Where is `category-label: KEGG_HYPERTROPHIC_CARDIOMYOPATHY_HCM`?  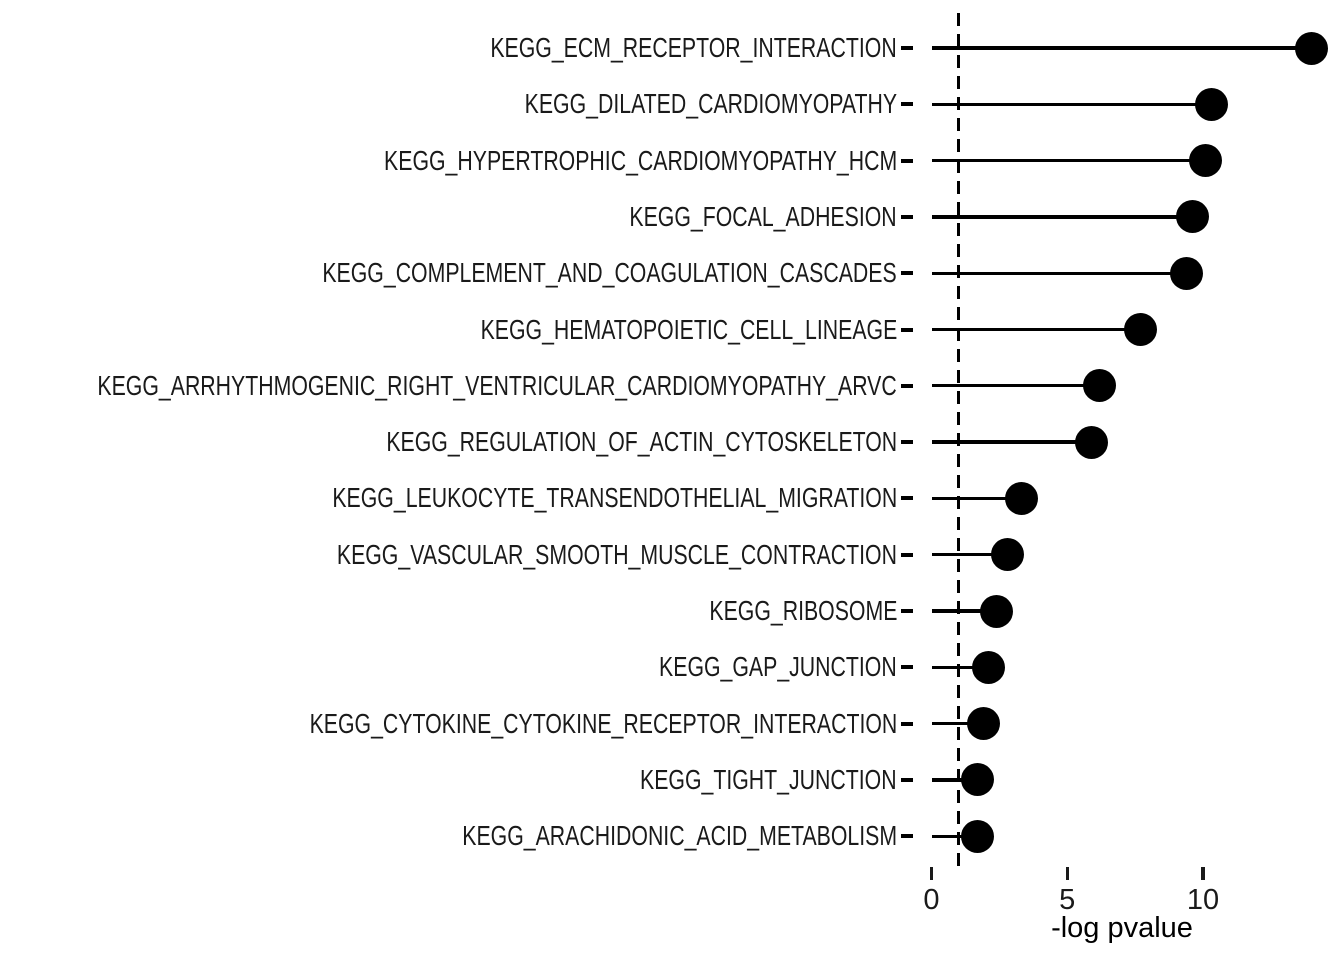 category-label: KEGG_HYPERTROPHIC_CARDIOMYOPATHY_HCM is located at coordinates (640, 160).